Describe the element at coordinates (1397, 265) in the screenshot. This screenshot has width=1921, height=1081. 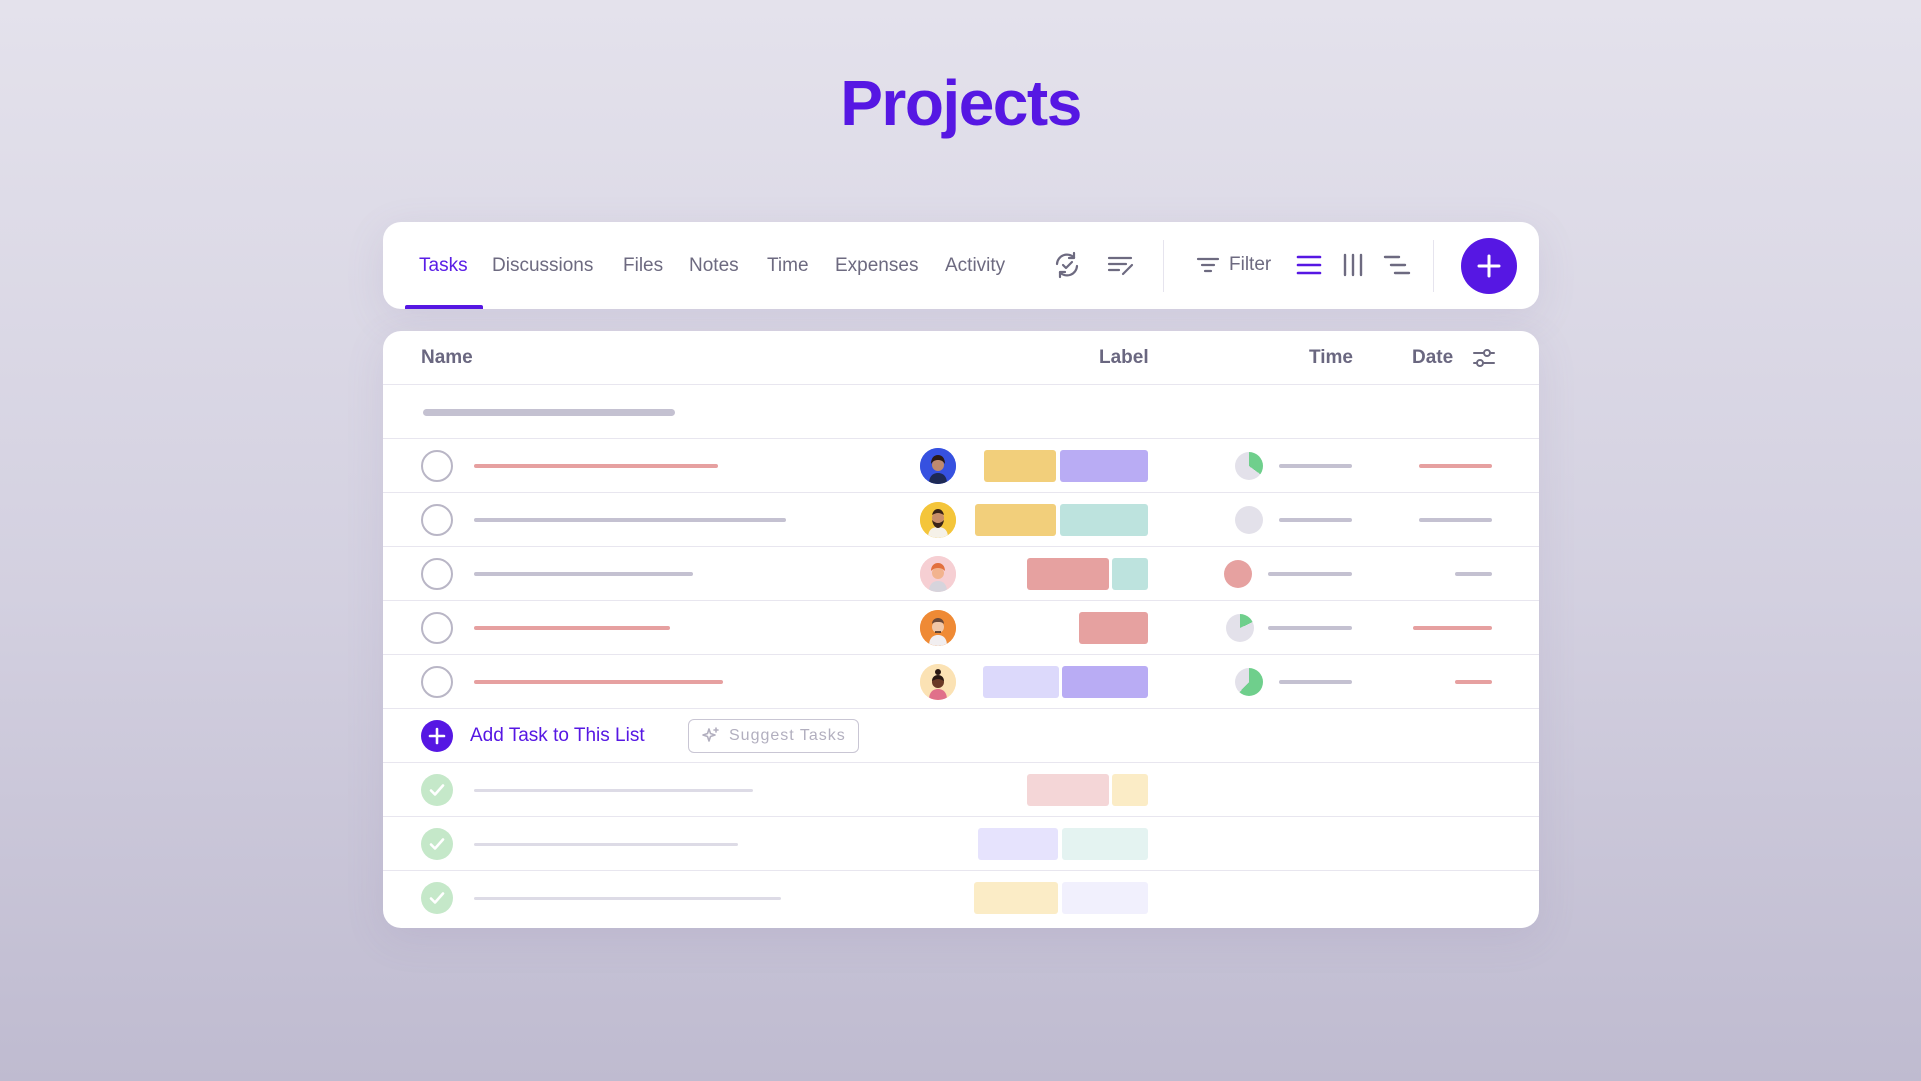
I see `gantt-view-icon` at that location.